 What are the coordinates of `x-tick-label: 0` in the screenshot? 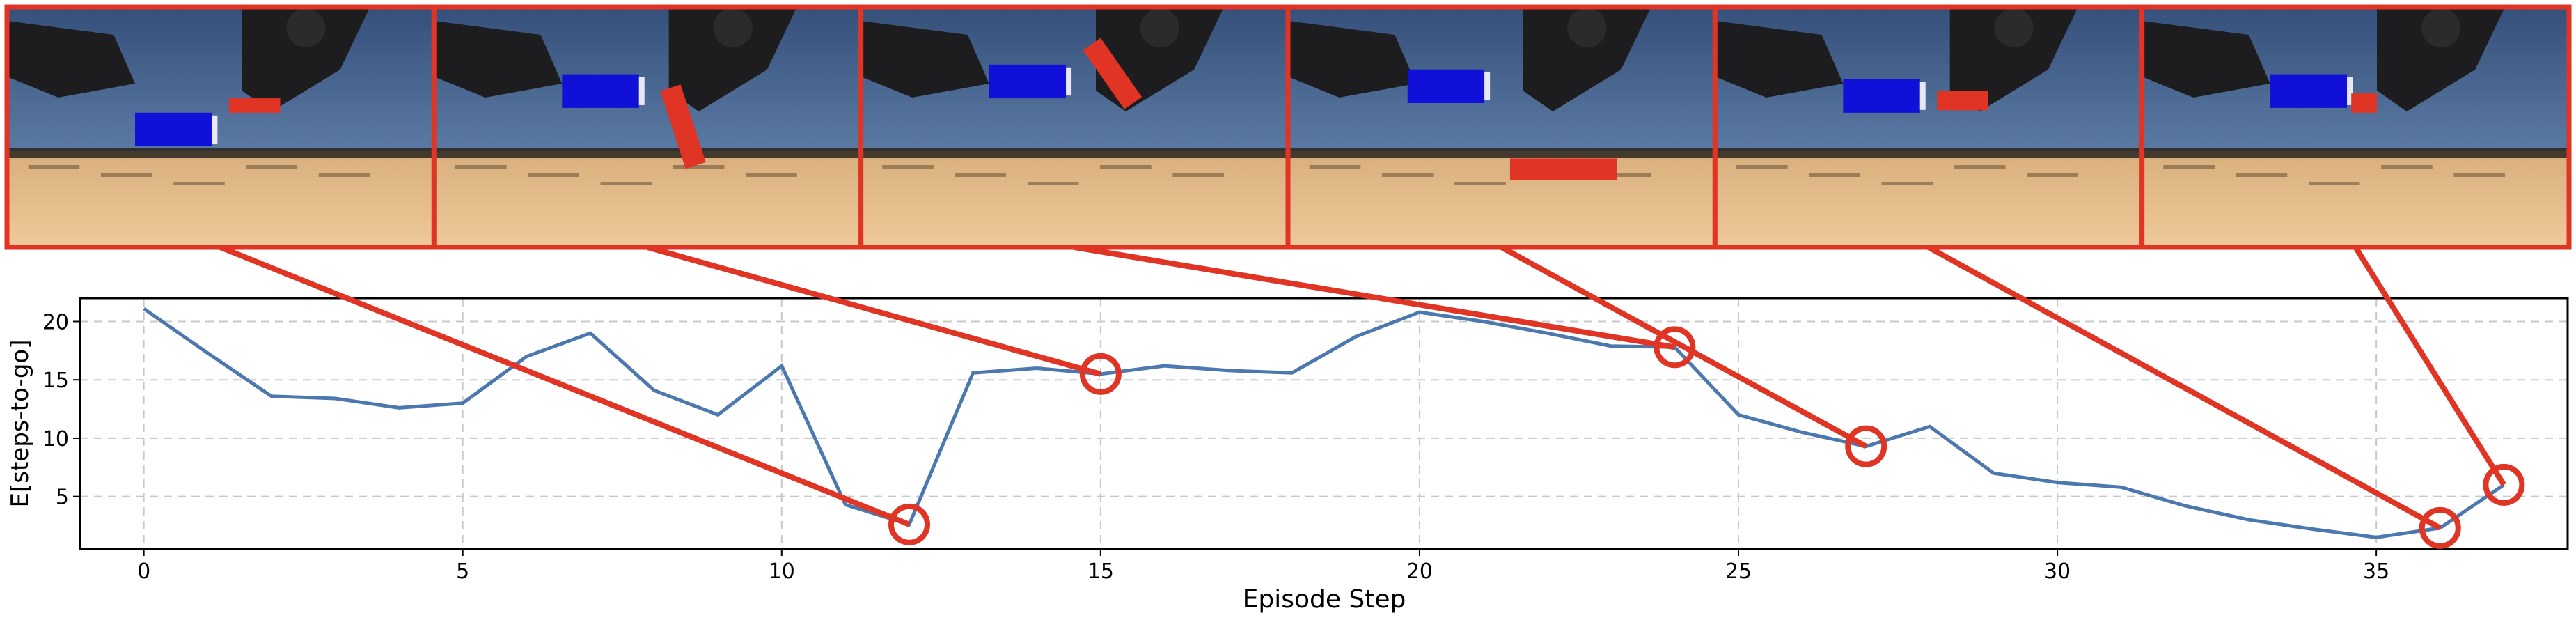 It's located at (143, 571).